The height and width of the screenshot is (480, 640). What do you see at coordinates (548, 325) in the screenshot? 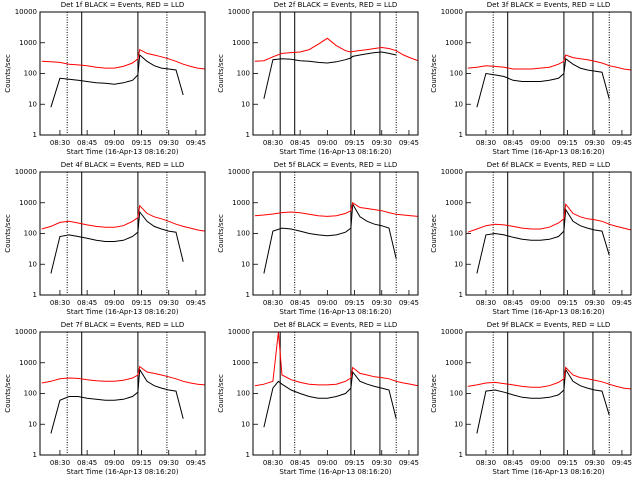
I see `chart-title: Det 9f BLACK = Events, RED = LLD` at bounding box center [548, 325].